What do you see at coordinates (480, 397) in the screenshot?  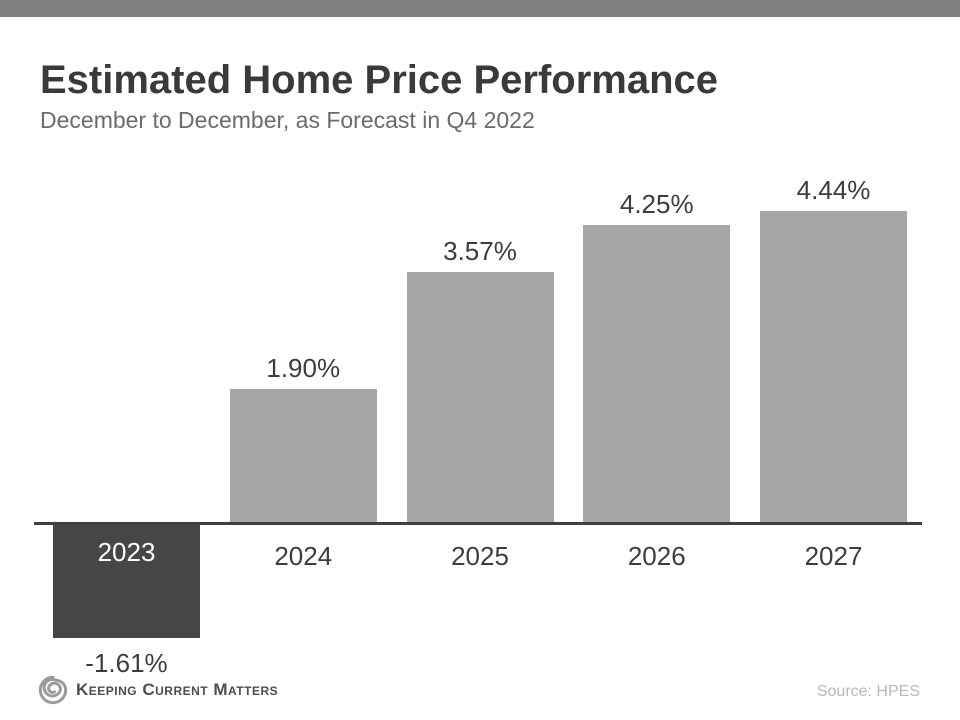 I see `bar-2025` at bounding box center [480, 397].